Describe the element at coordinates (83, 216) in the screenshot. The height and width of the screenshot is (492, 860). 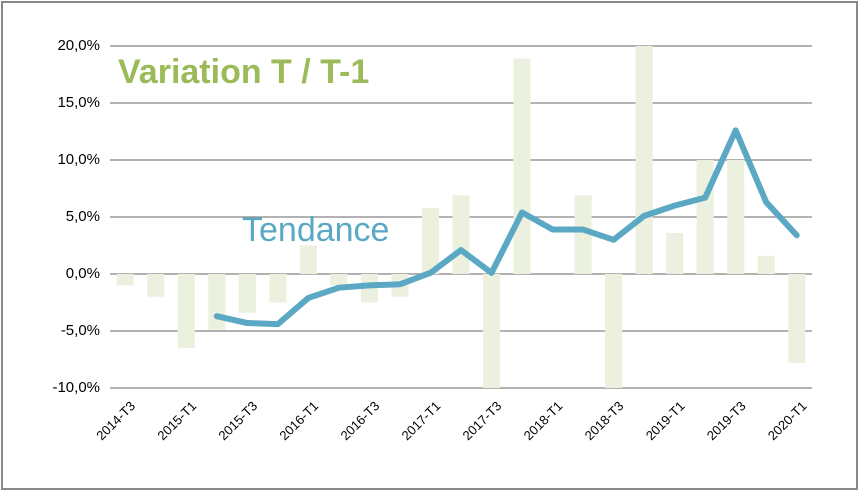
I see `y-tick-label: 5,0%` at that location.